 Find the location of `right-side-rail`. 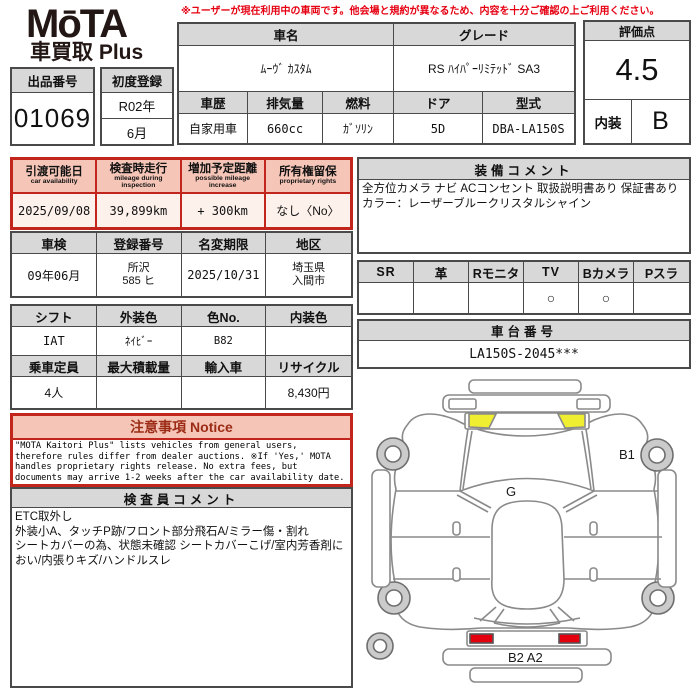

right-side-rail is located at coordinates (667, 528).